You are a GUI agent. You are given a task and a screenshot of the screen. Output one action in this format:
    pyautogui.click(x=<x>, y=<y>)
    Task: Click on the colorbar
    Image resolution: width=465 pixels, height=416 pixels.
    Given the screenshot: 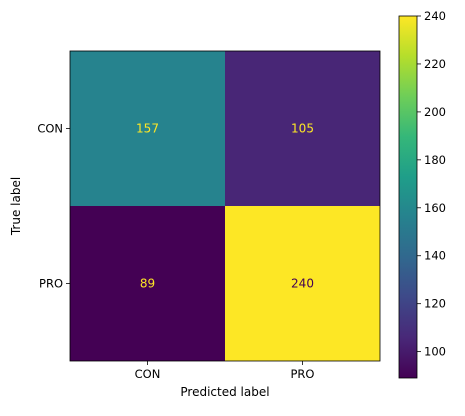 What is the action you would take?
    pyautogui.click(x=408, y=197)
    